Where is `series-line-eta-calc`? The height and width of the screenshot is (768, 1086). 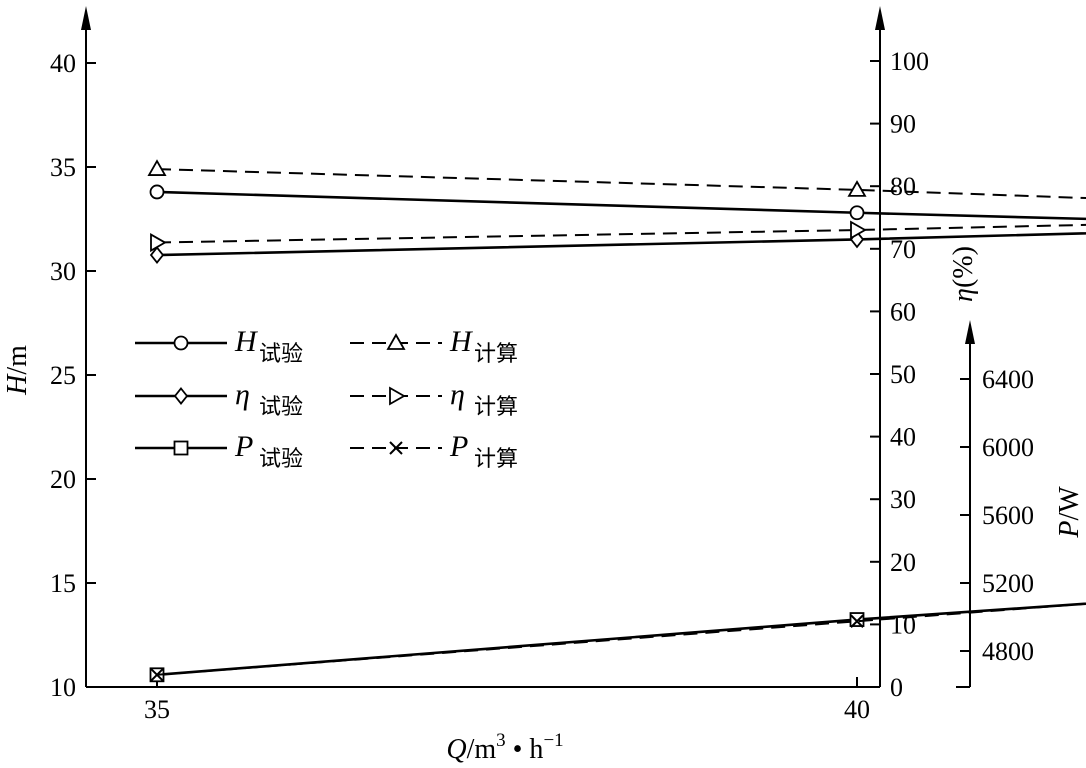
series-line-eta-calc is located at coordinates (621, 233).